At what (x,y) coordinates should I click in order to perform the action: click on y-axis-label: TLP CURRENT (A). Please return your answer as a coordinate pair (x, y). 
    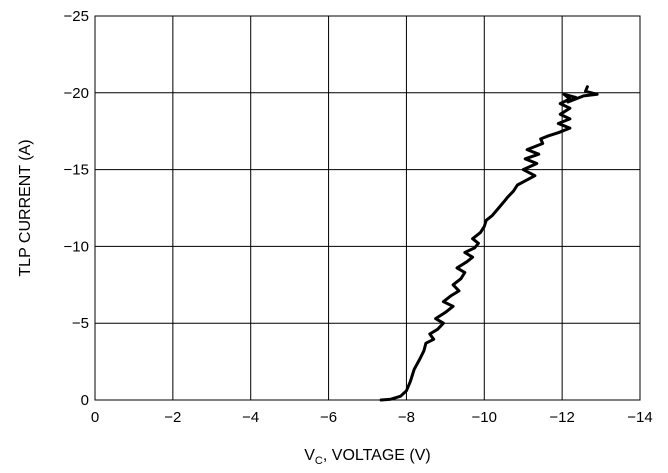
    Looking at the image, I should click on (25, 207).